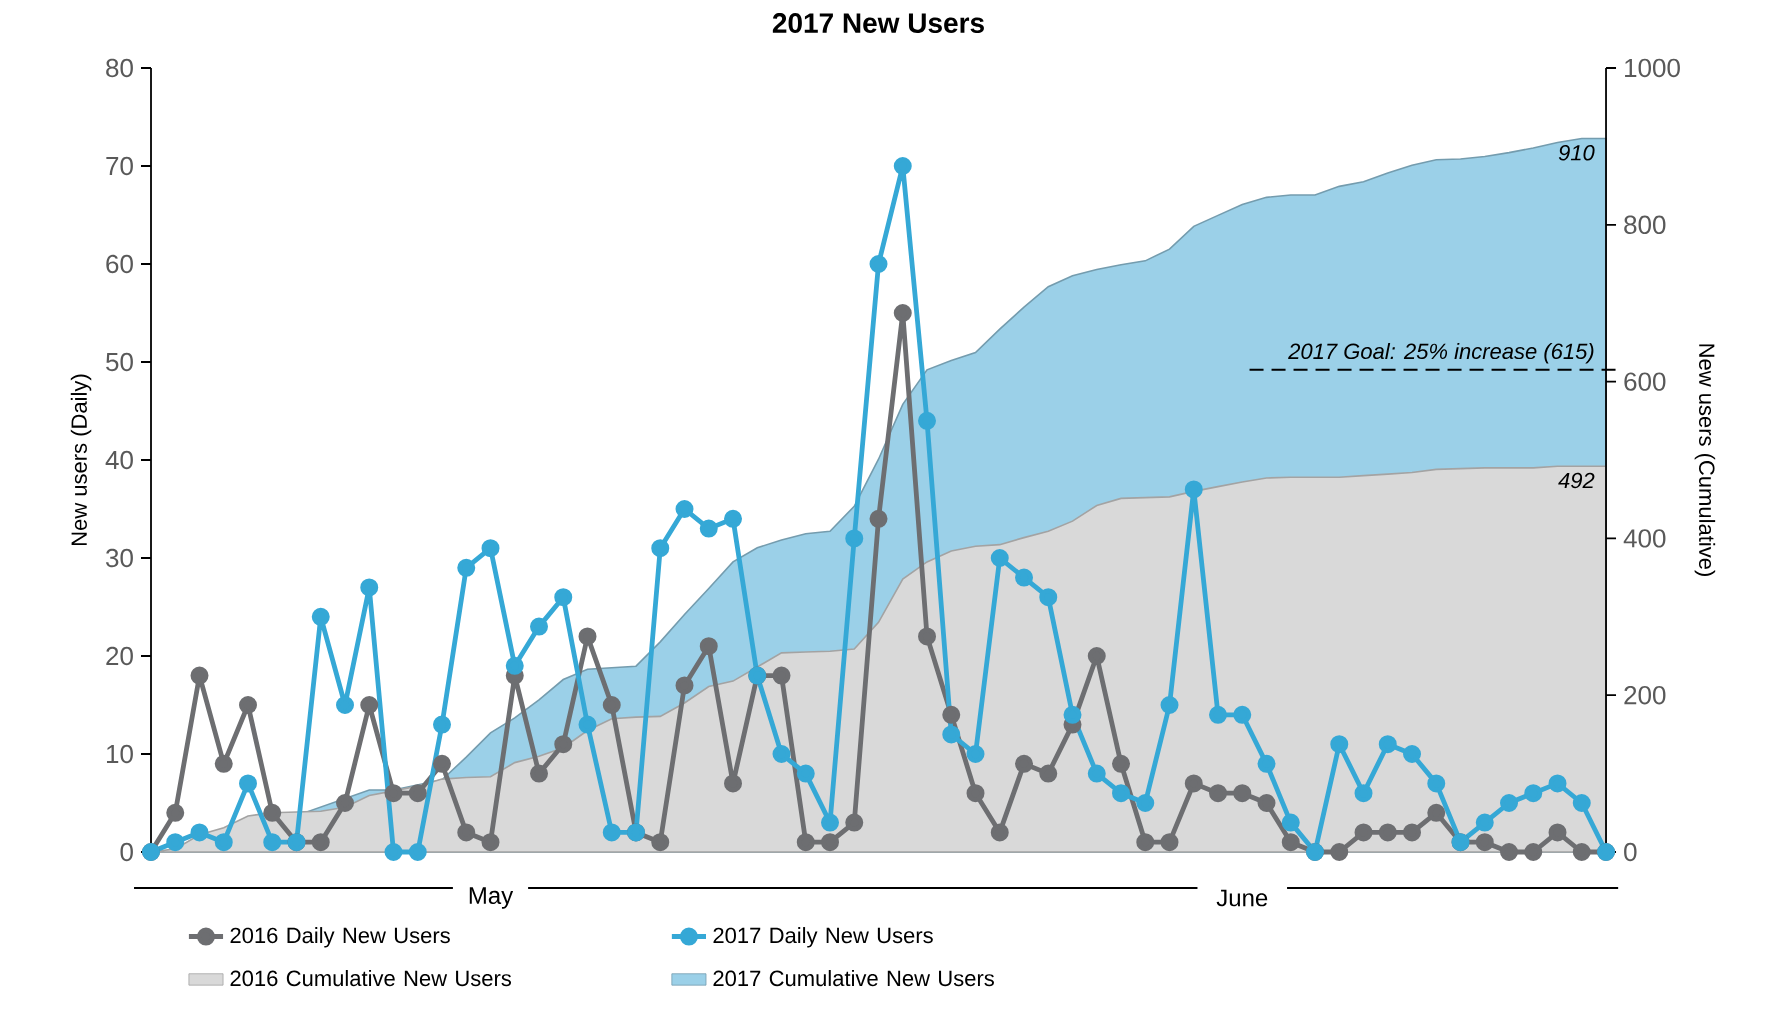 This screenshot has width=1786, height=1016. Describe the element at coordinates (119, 754) in the screenshot. I see `y-tick-label: 10` at that location.